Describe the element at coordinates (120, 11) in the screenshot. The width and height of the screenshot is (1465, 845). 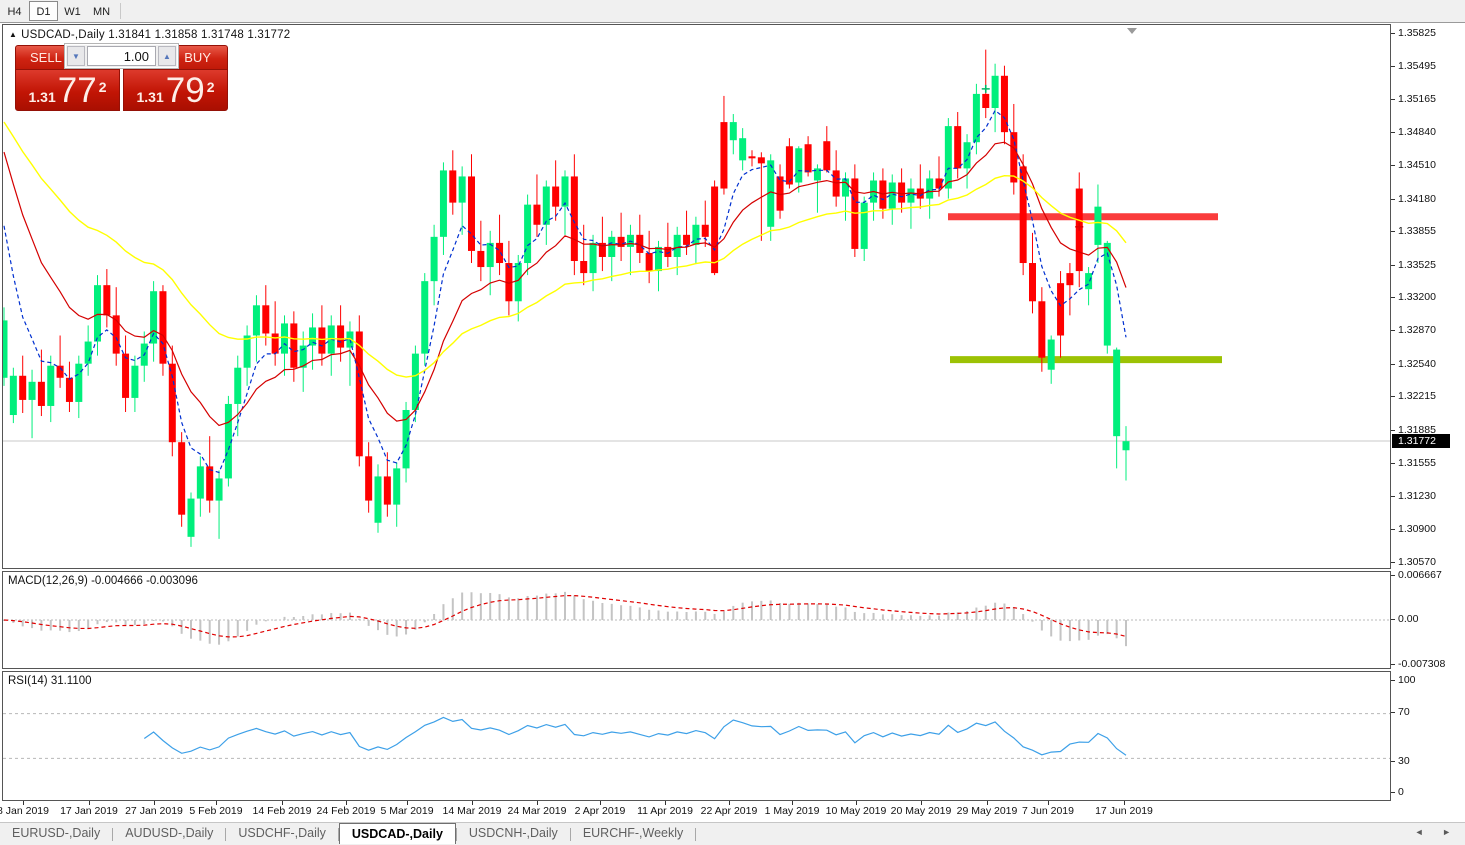
I see `toolbar-separator` at that location.